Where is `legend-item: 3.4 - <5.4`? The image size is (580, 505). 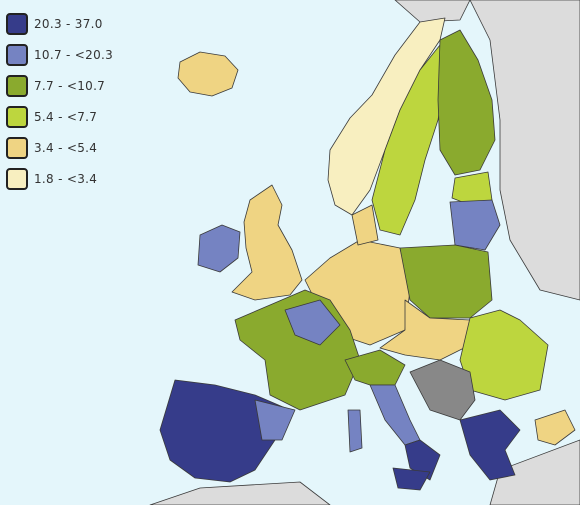 legend-item: 3.4 - <5.4 is located at coordinates (59, 147).